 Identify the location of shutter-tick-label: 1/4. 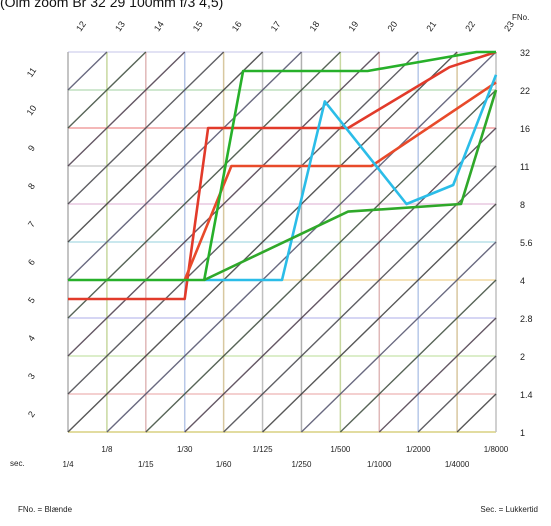
(68, 464).